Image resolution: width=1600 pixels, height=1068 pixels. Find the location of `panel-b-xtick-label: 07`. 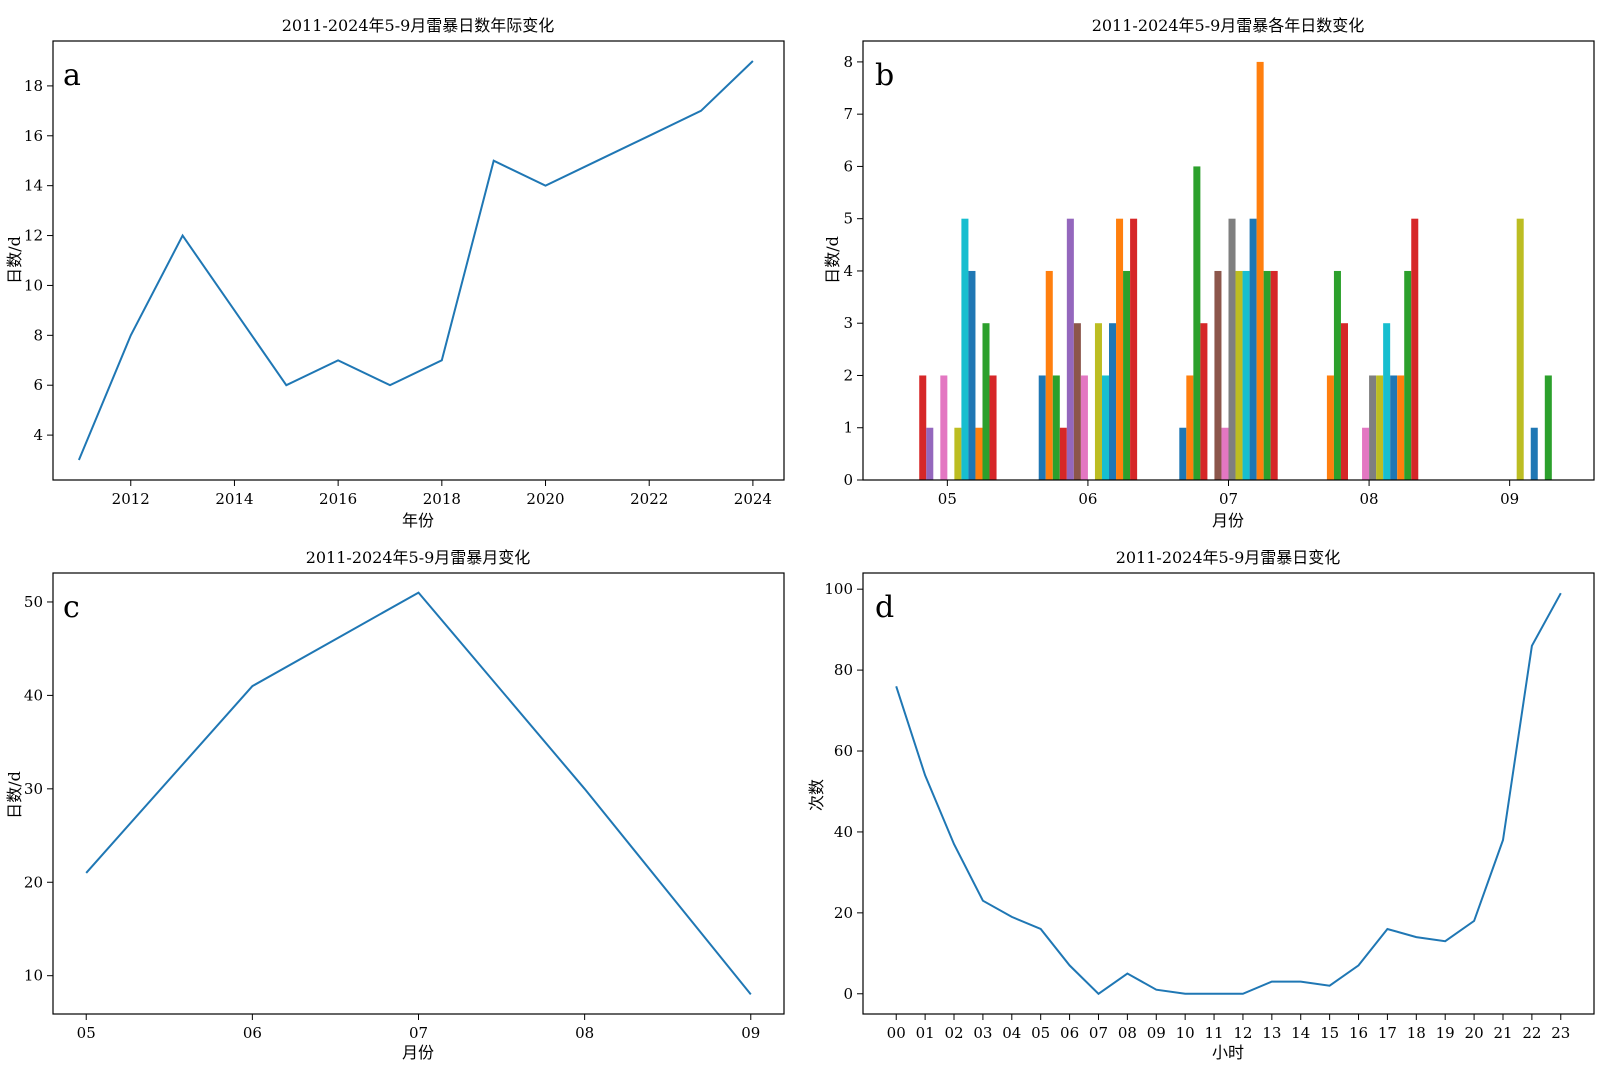

panel-b-xtick-label: 07 is located at coordinates (1228, 499).